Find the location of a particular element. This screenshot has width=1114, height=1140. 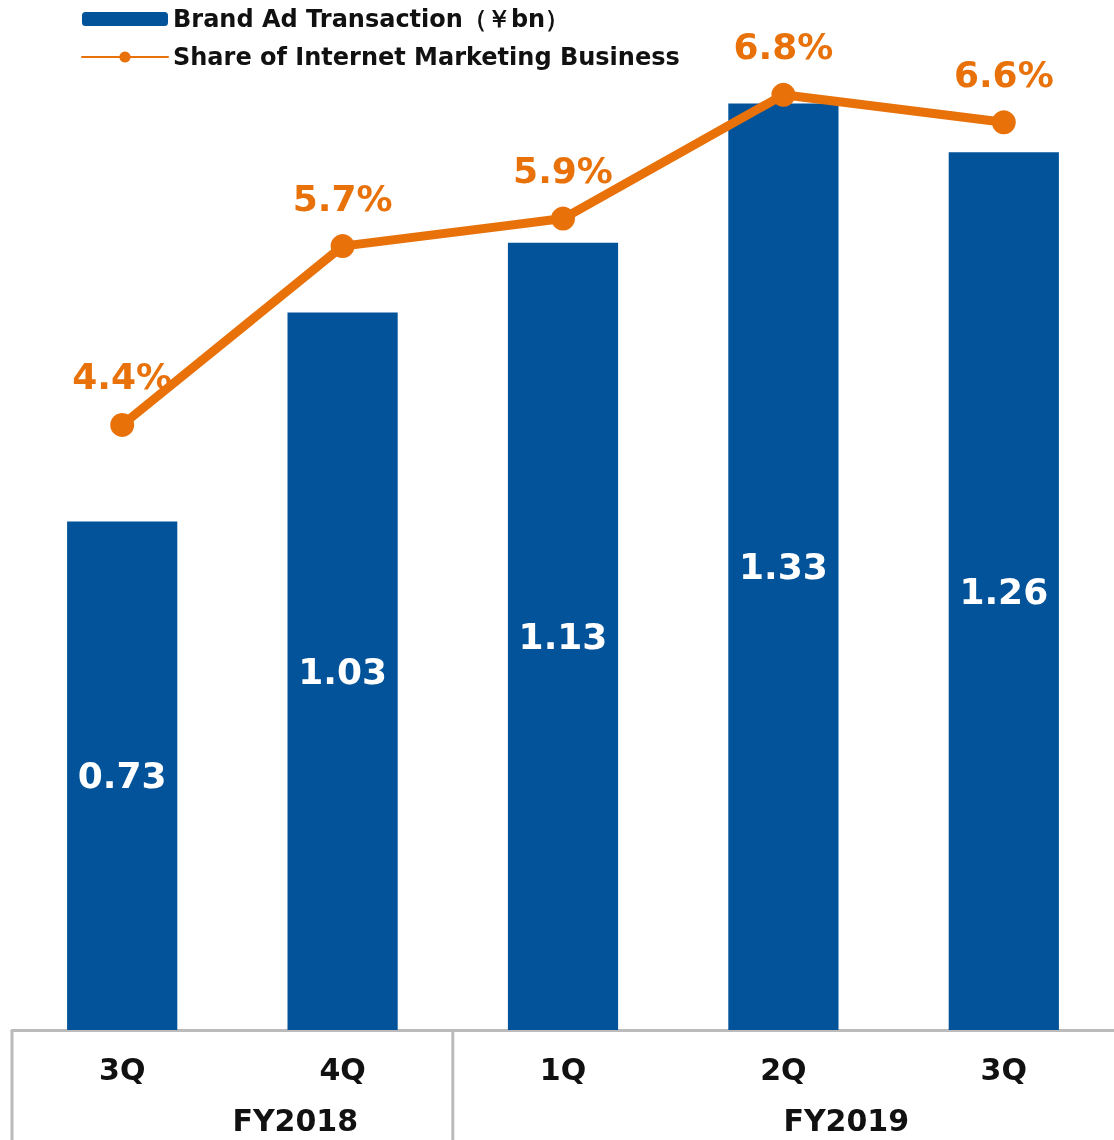

text: FY2018 is located at coordinates (295, 1120).